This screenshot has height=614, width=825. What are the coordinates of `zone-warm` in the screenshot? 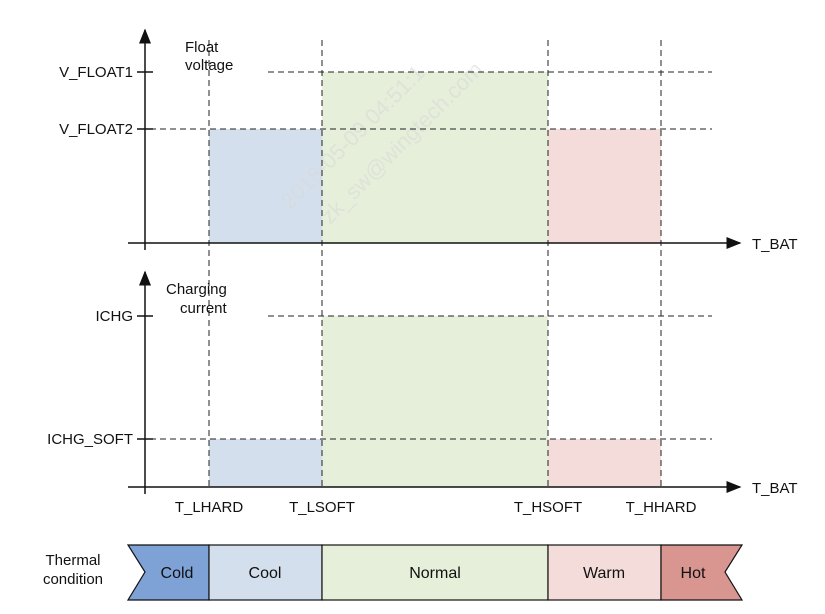 It's located at (604, 572).